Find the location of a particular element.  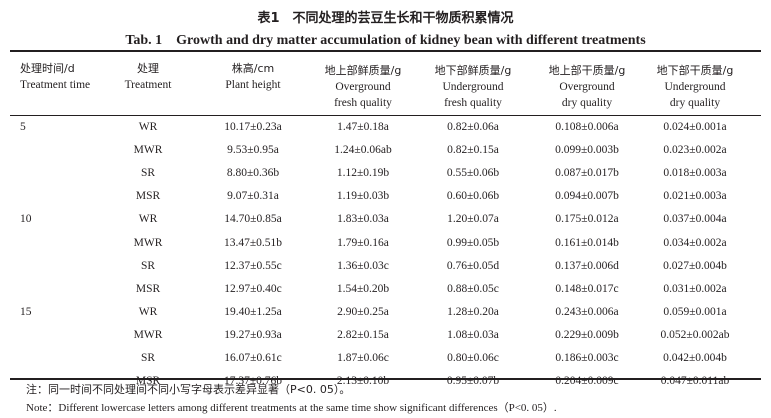

header-cn: 地下部干质量/g is located at coordinates (695, 70).